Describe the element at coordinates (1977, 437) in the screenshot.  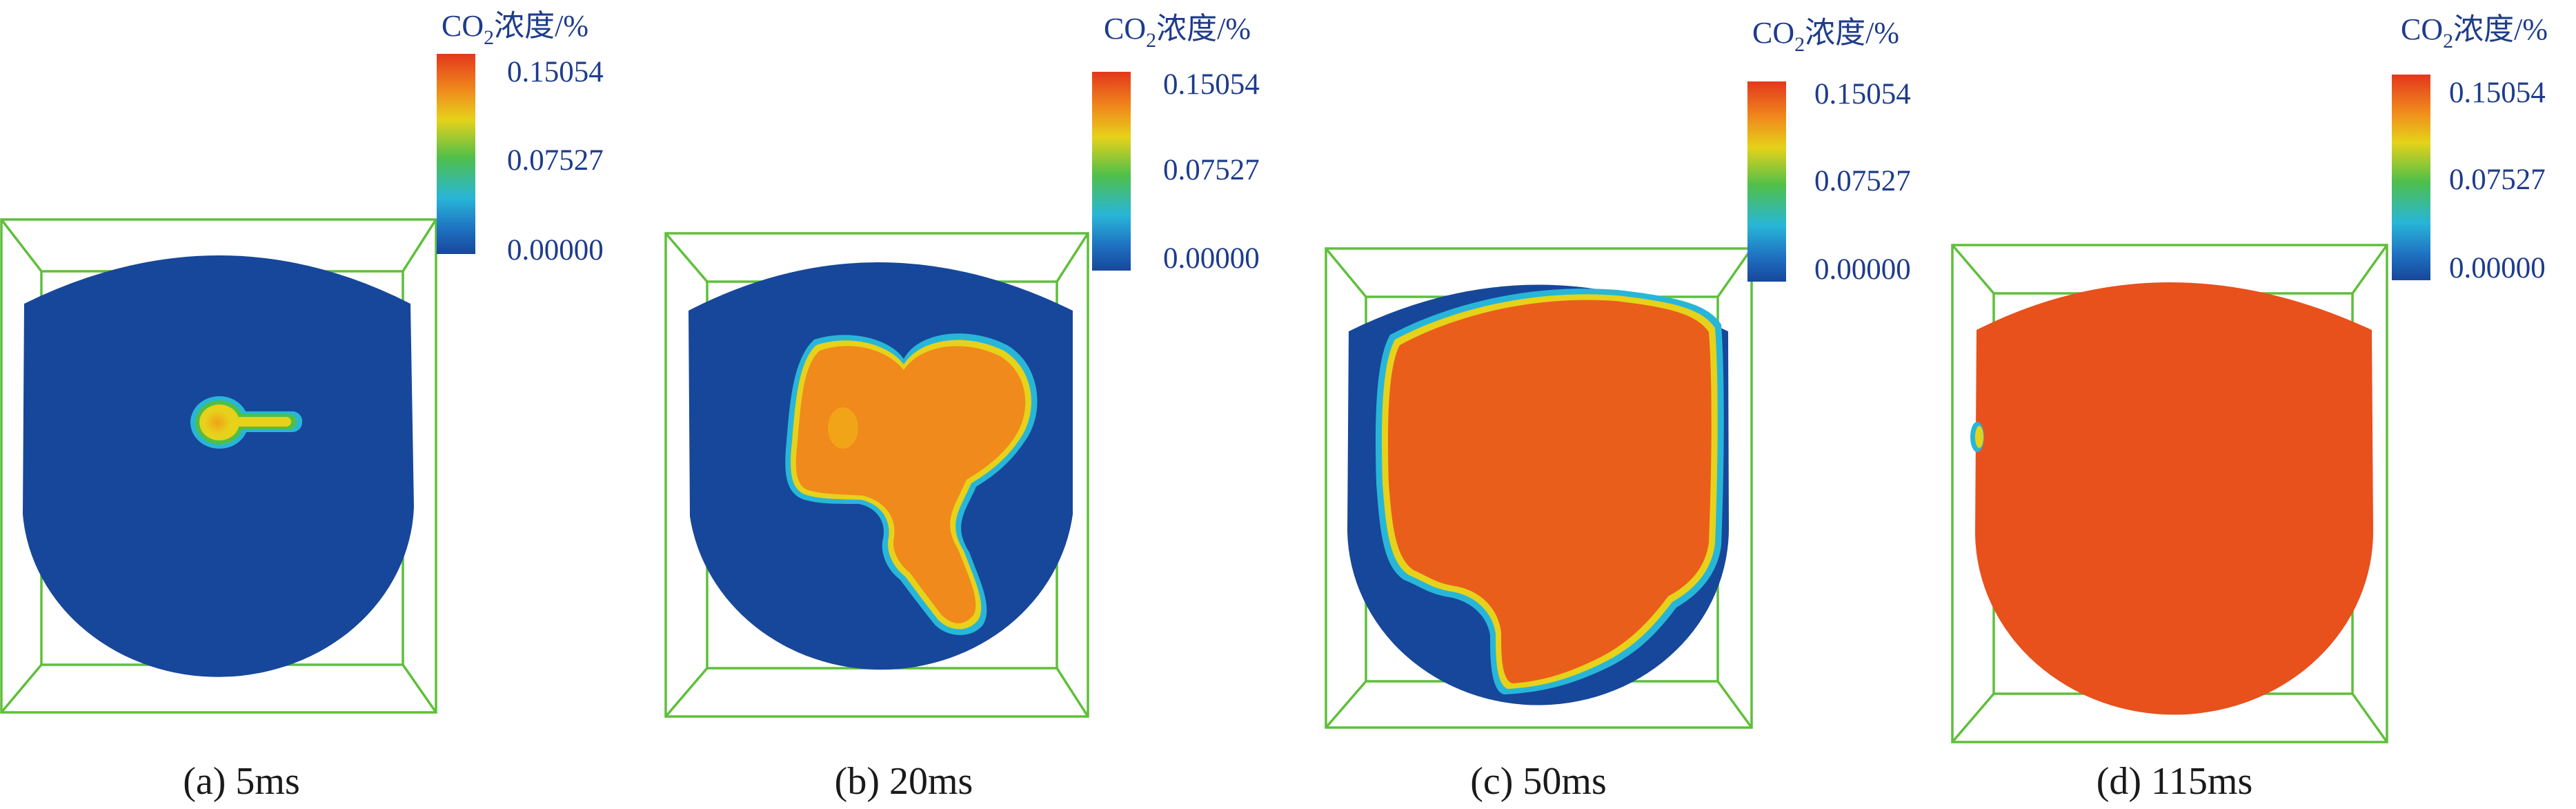
I see `residual-edge-spot` at that location.